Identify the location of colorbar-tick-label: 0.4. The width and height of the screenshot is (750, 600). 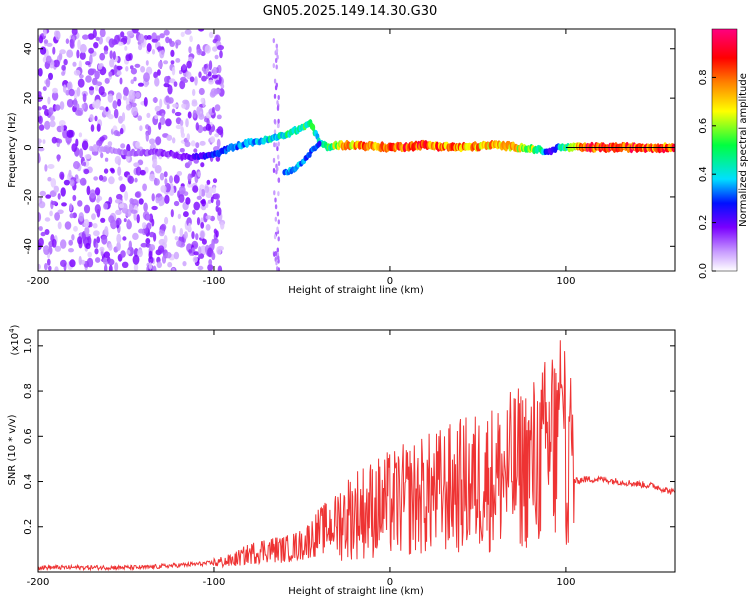
(703, 174).